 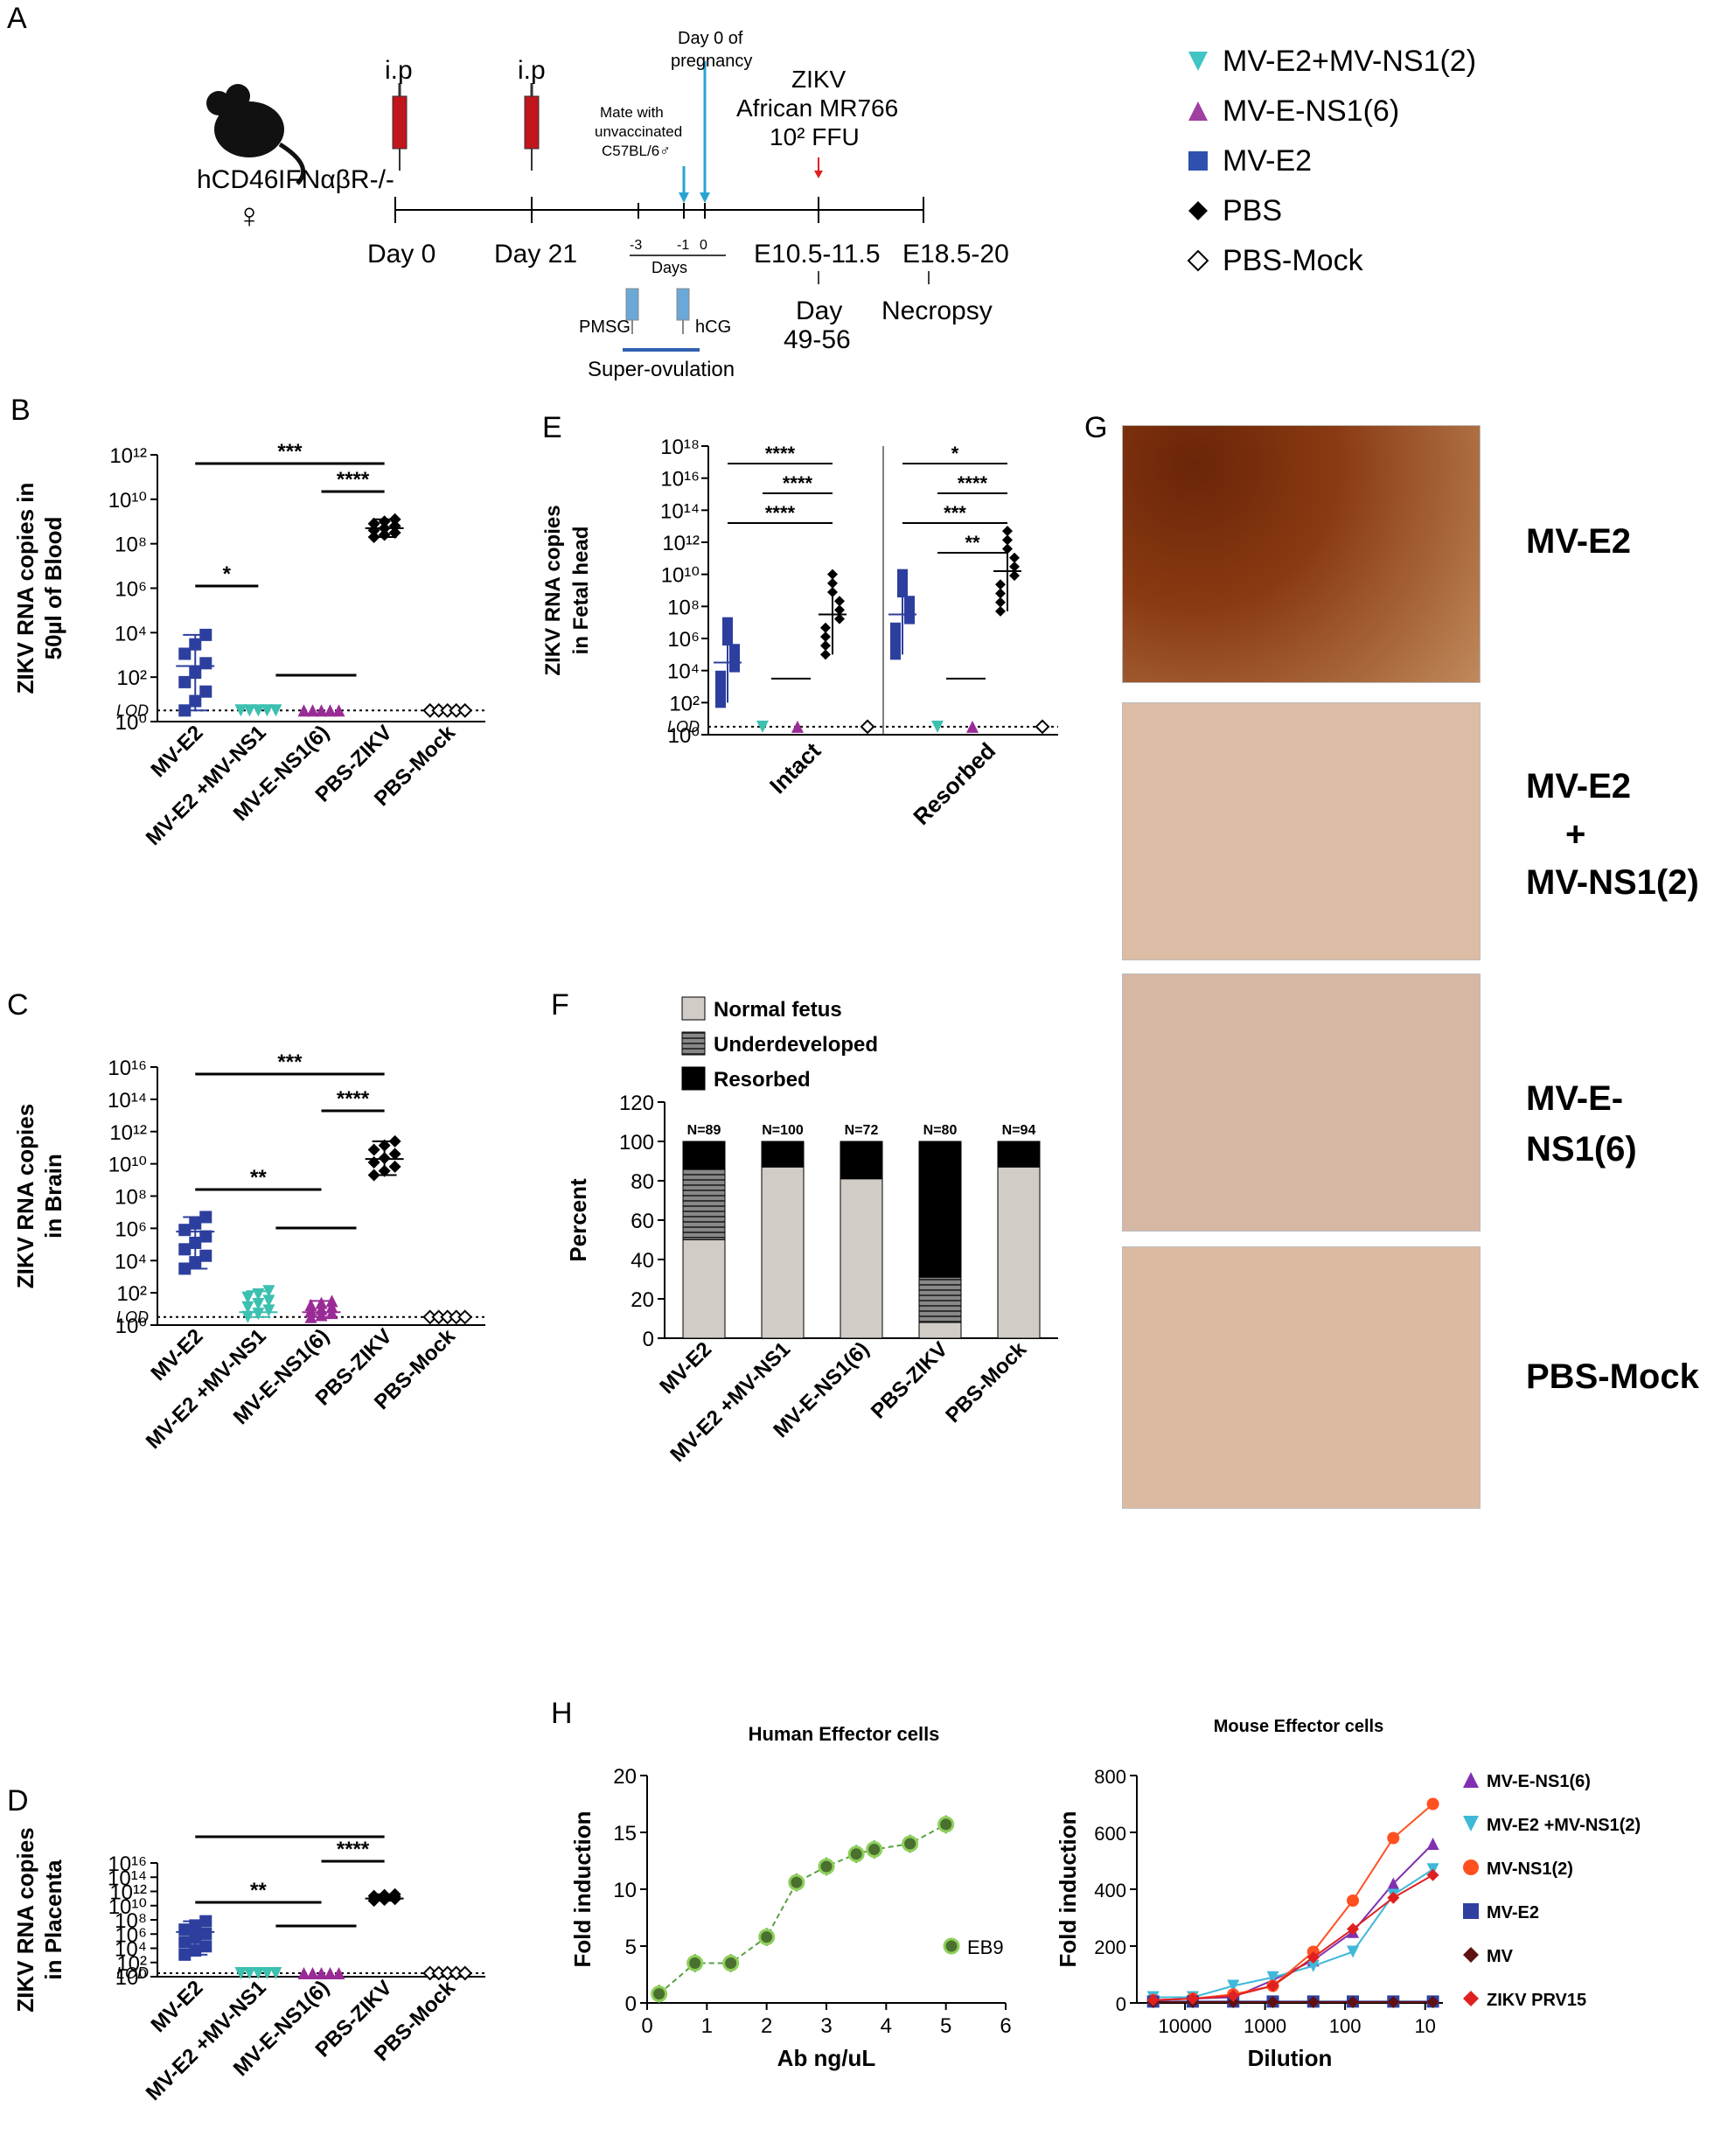 What do you see at coordinates (631, 1947) in the screenshot?
I see `y-tick-label: 5` at bounding box center [631, 1947].